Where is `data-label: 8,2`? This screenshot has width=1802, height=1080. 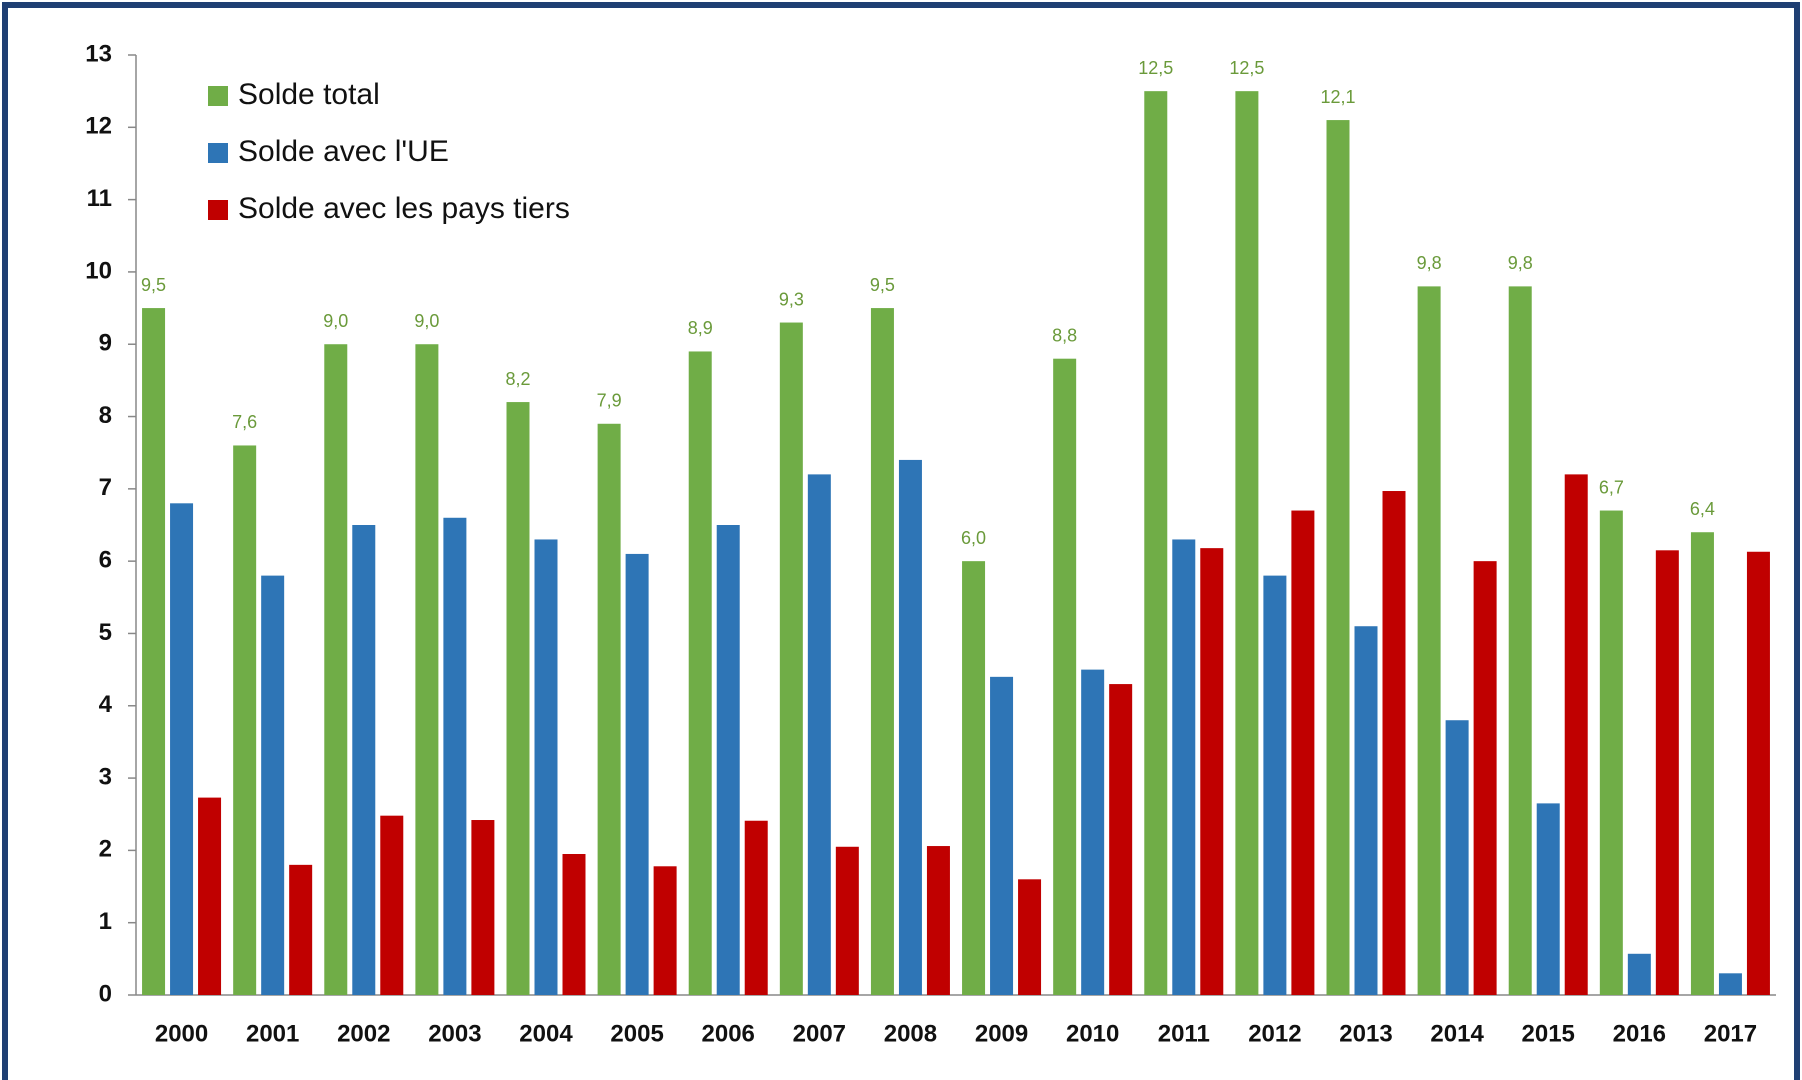
data-label: 8,2 is located at coordinates (517, 379).